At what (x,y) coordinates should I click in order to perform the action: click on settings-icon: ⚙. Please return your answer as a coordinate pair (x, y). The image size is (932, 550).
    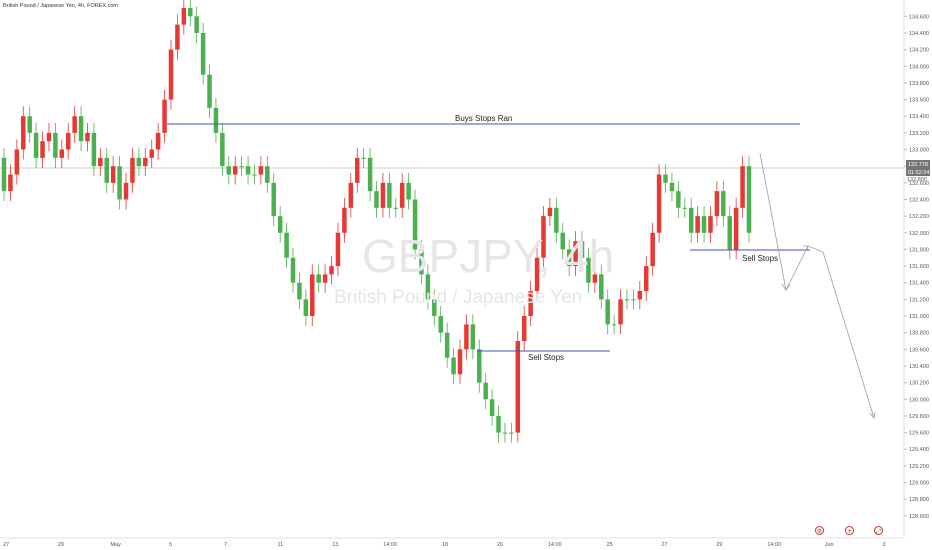
    Looking at the image, I should click on (819, 530).